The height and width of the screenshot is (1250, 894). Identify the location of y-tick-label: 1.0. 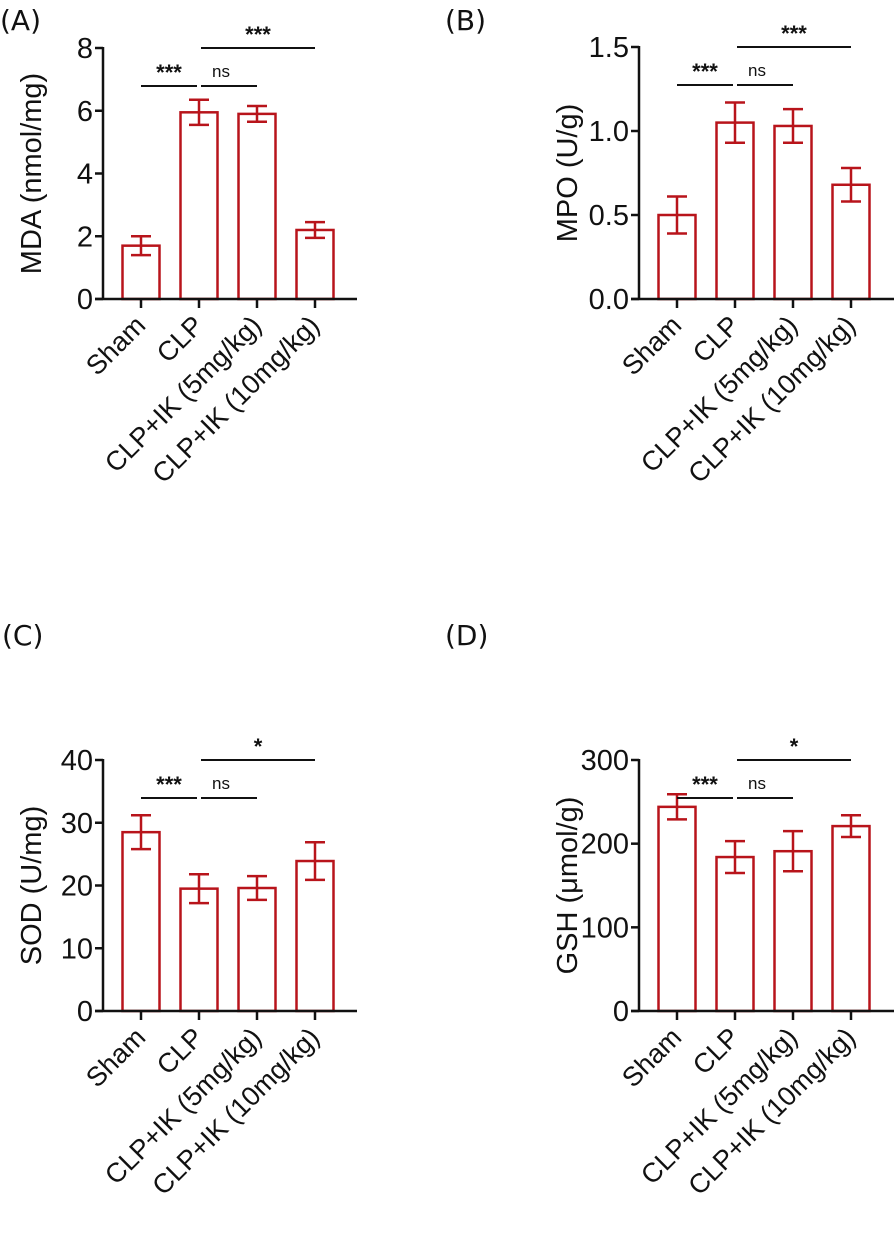
(609, 132).